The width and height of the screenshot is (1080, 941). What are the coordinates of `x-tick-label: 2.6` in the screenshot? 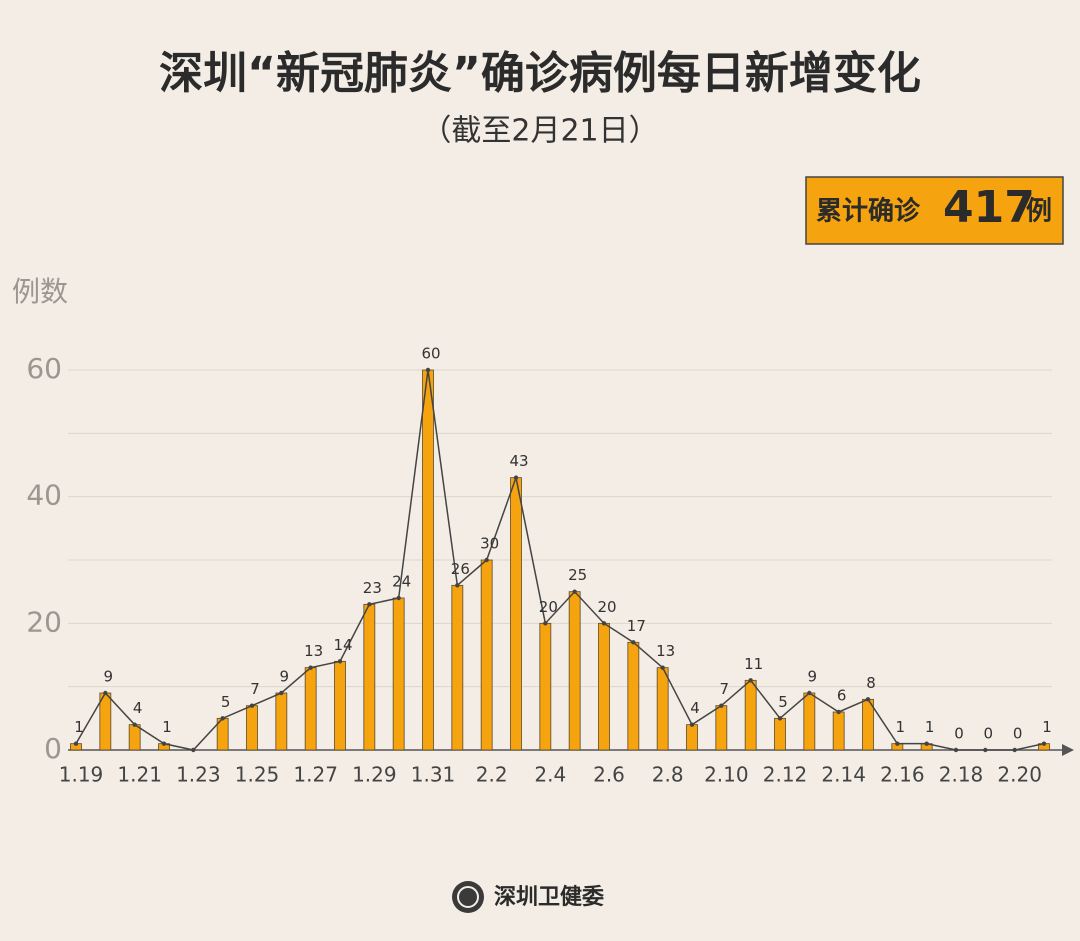 It's located at (609, 775).